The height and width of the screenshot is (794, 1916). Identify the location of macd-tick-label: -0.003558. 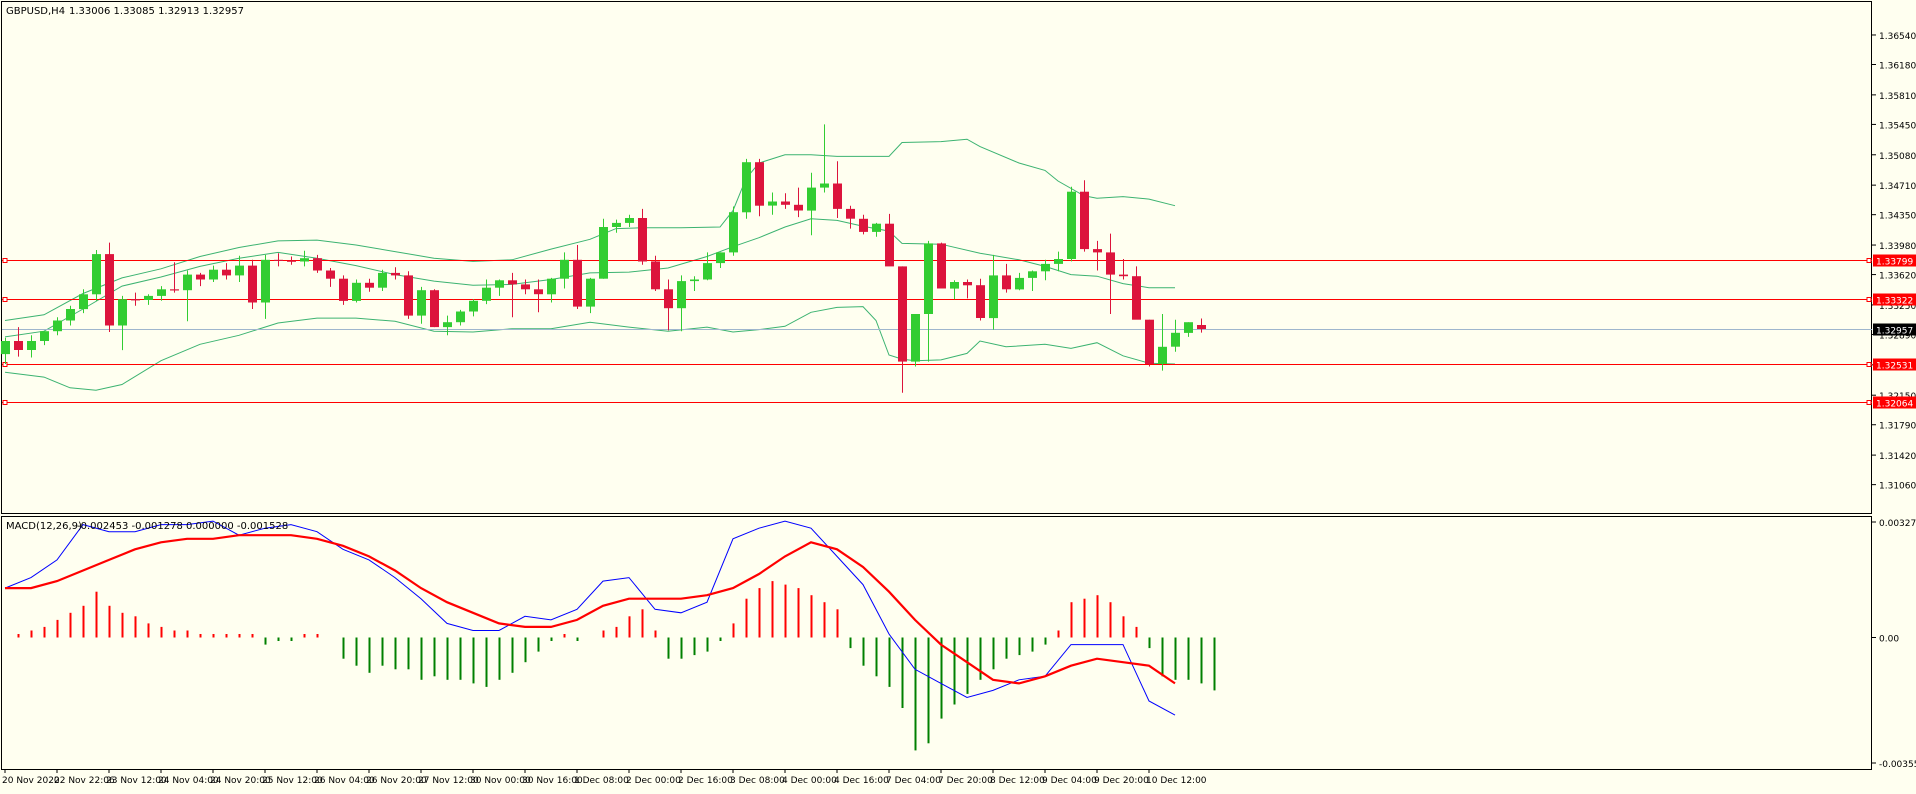
(1897, 765).